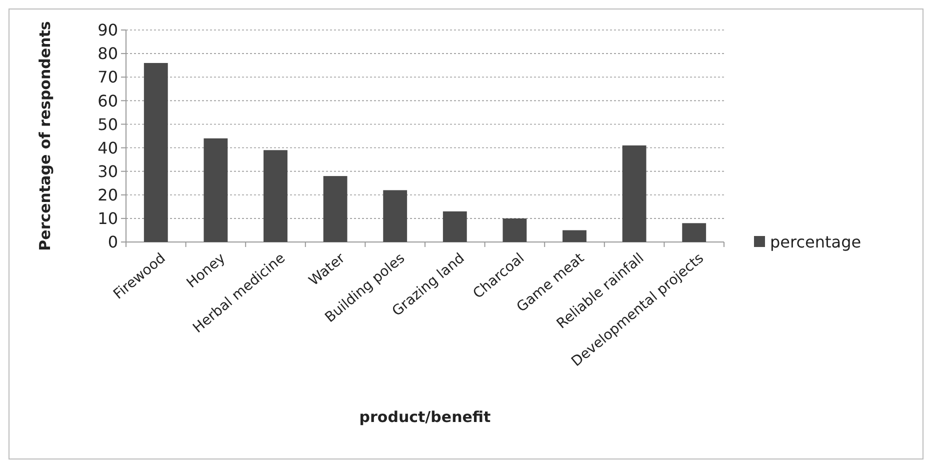 This screenshot has width=932, height=468. What do you see at coordinates (113, 242) in the screenshot?
I see `y-tick-label: 0` at bounding box center [113, 242].